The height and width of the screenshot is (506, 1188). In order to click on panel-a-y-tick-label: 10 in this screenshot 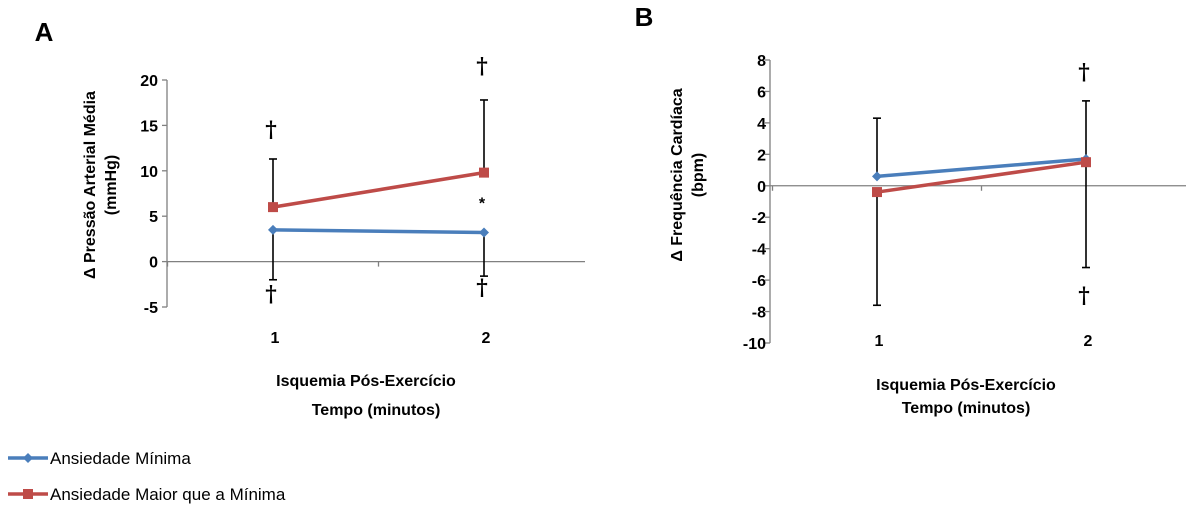, I will do `click(149, 172)`.